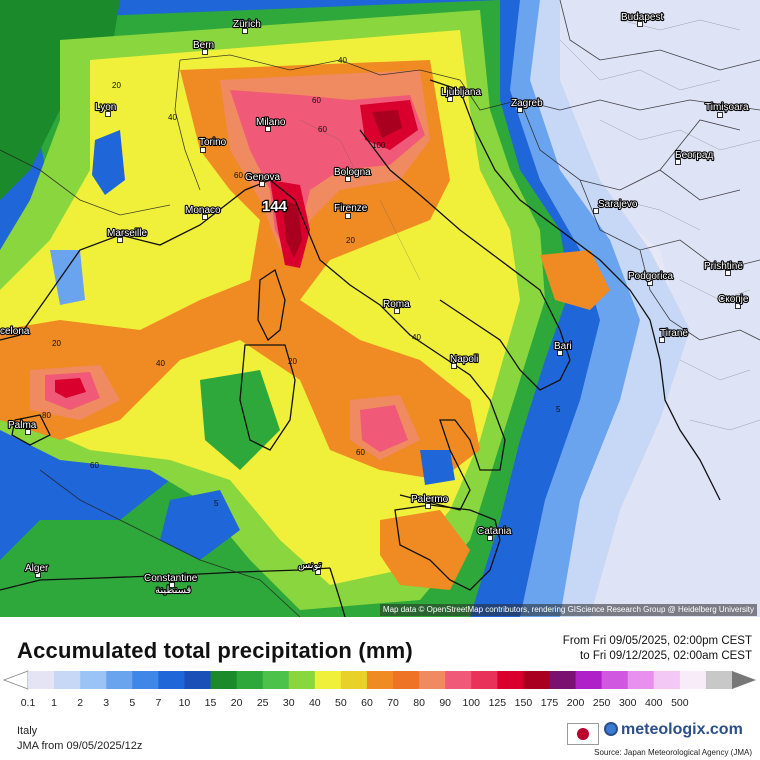  I want to click on city-marker-palma, so click(28, 432).